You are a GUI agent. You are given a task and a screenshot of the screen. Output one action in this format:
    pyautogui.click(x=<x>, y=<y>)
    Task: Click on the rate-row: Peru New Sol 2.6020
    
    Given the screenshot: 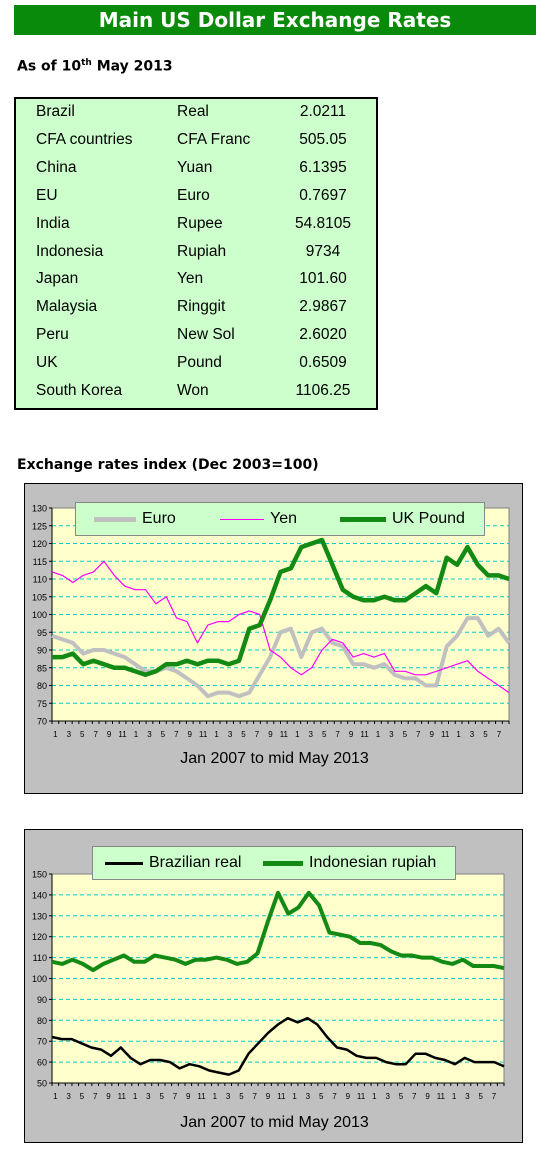 What is the action you would take?
    pyautogui.click(x=196, y=336)
    